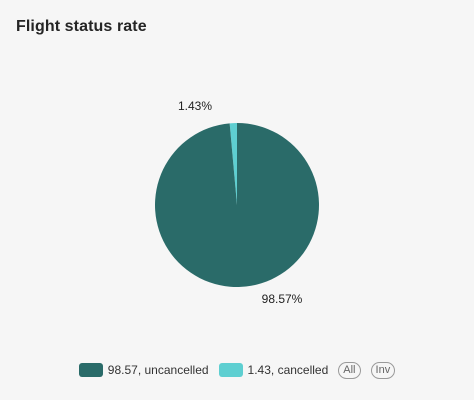 The width and height of the screenshot is (474, 400). What do you see at coordinates (383, 370) in the screenshot?
I see `legend-invert-button: Inv` at bounding box center [383, 370].